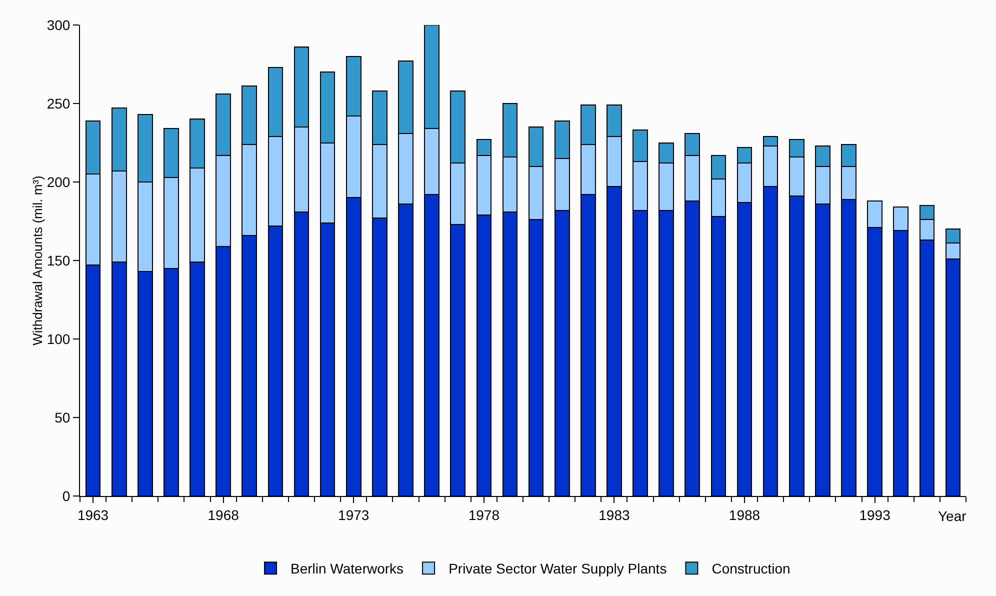 This screenshot has width=996, height=596. I want to click on y-tick-label: 50, so click(62, 417).